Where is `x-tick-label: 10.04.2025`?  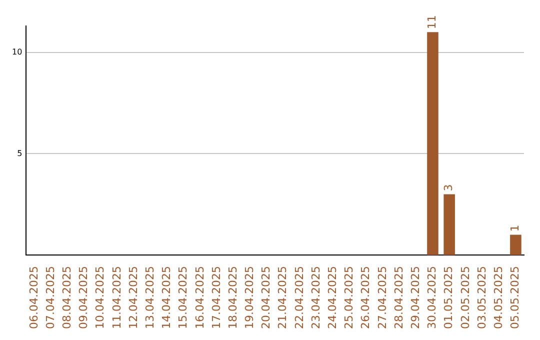
x-tick-label: 10.04.2025 is located at coordinates (100, 298).